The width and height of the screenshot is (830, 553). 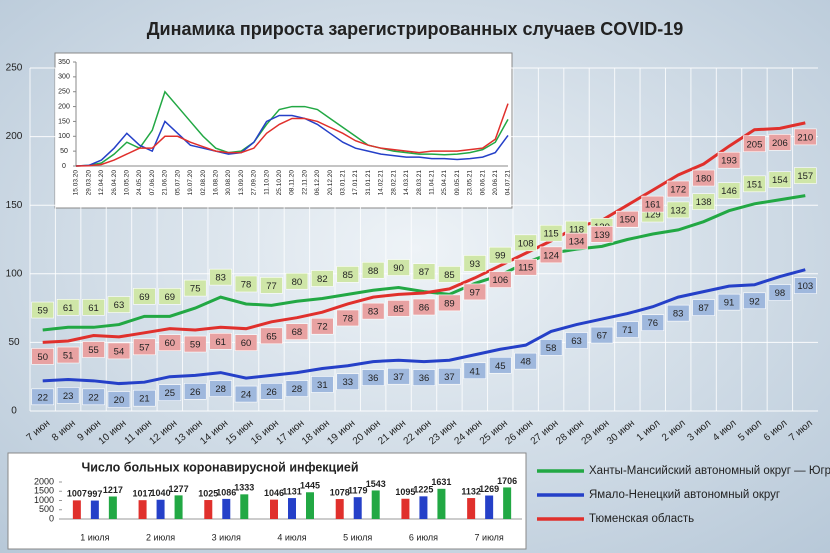 What do you see at coordinates (444, 183) in the screenshot?
I see `x-tick-label: 25.04.21` at bounding box center [444, 183].